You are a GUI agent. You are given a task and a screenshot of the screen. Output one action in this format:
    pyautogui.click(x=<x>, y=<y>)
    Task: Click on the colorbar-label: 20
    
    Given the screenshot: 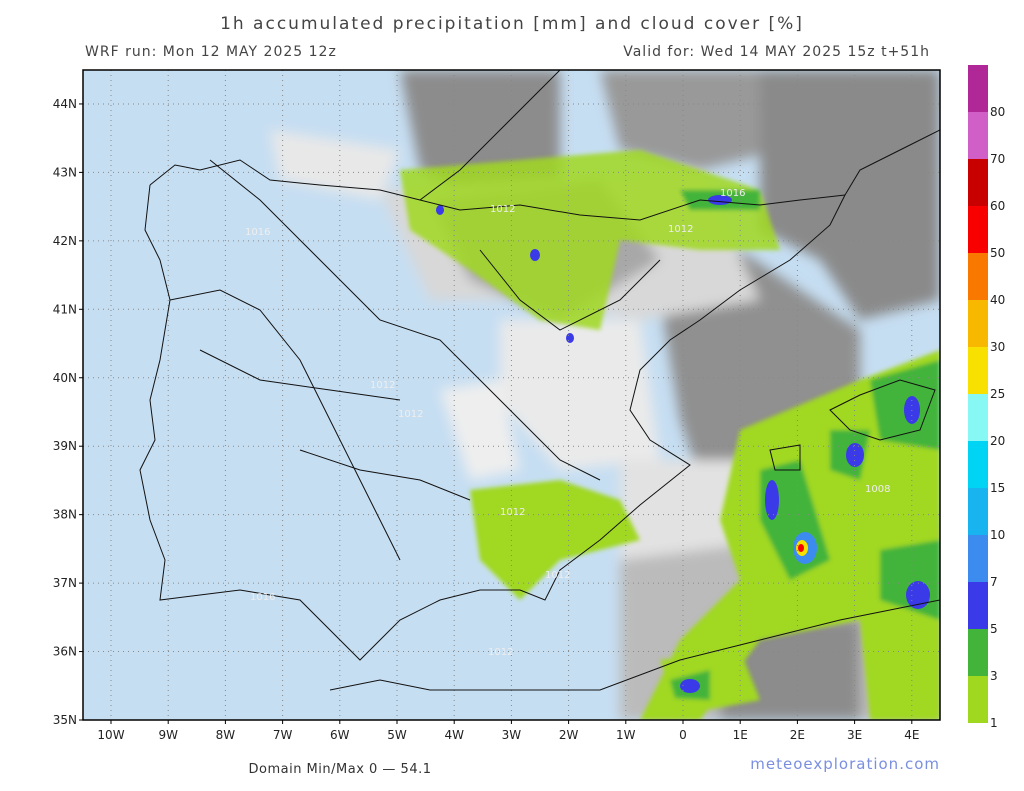 What is the action you would take?
    pyautogui.click(x=997, y=441)
    